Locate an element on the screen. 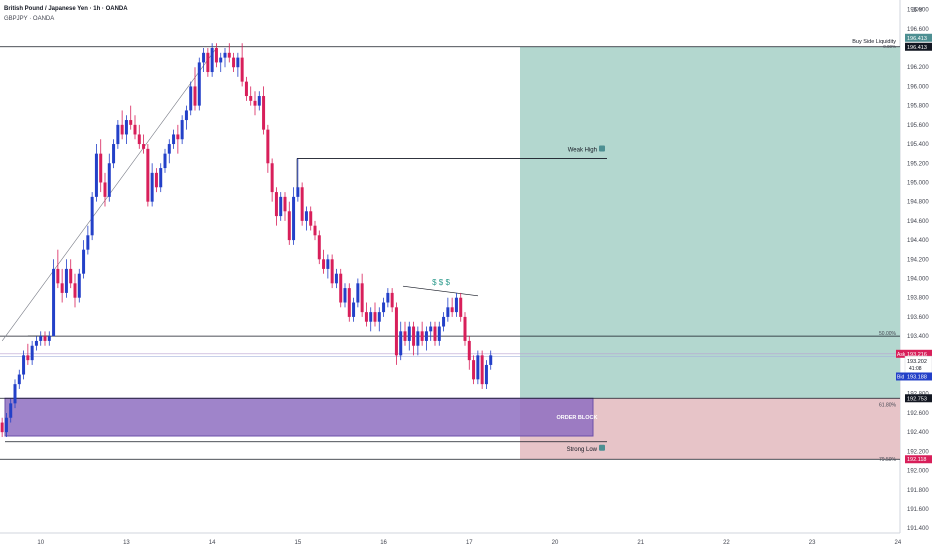 This screenshot has width=932, height=555. ask-tag-bg is located at coordinates (900, 353).